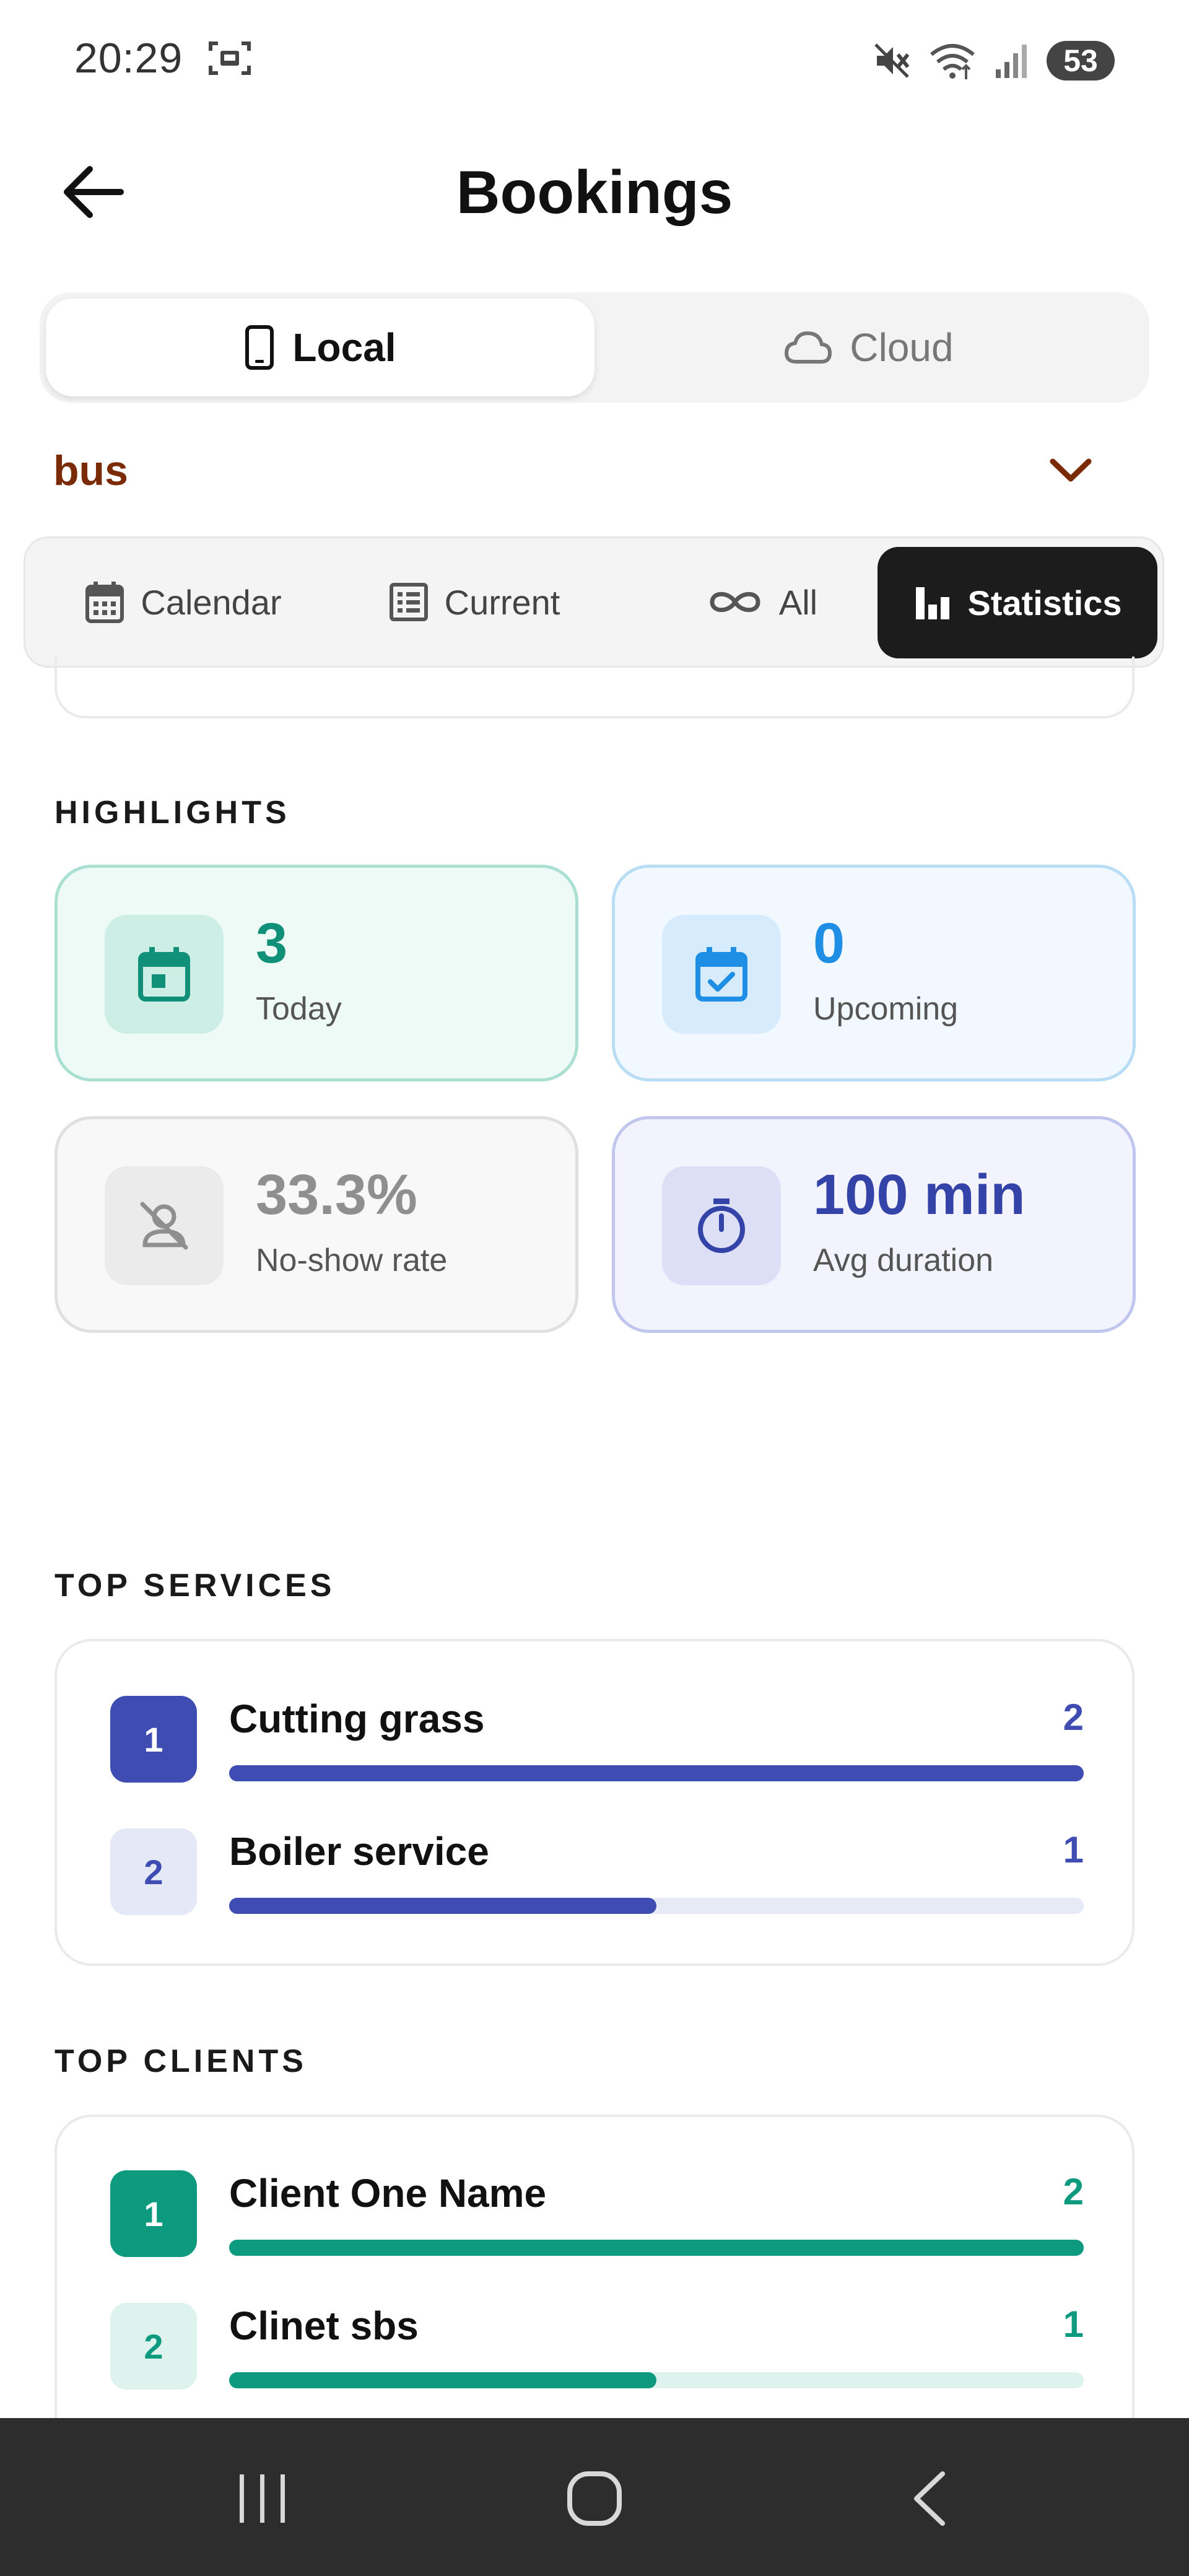 Image resolution: width=1189 pixels, height=2576 pixels. What do you see at coordinates (829, 943) in the screenshot?
I see `stat-value-upcoming: 0` at bounding box center [829, 943].